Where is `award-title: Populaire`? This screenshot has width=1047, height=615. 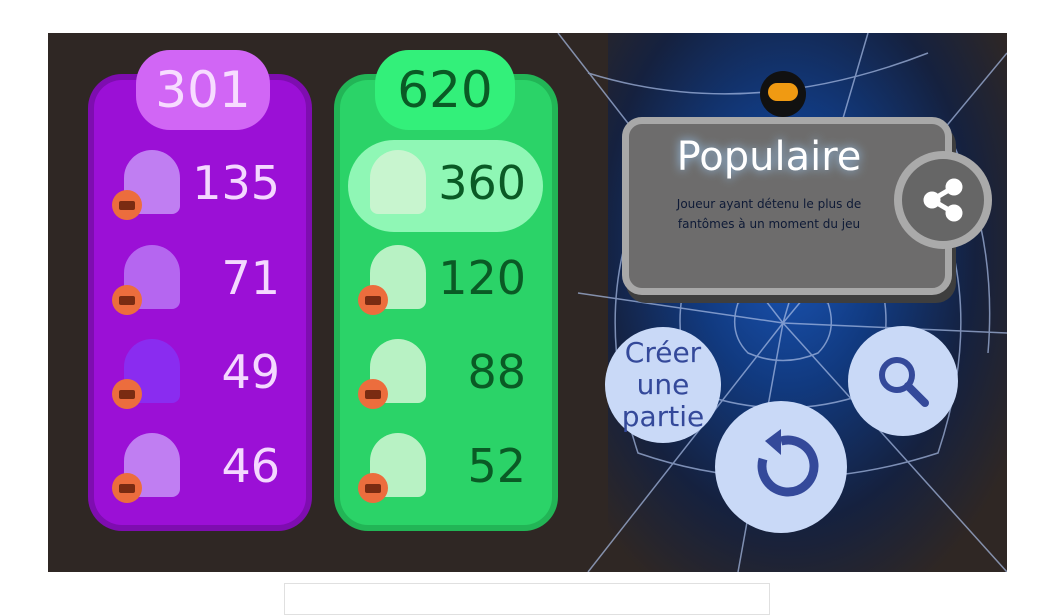 award-title: Populaire is located at coordinates (769, 157).